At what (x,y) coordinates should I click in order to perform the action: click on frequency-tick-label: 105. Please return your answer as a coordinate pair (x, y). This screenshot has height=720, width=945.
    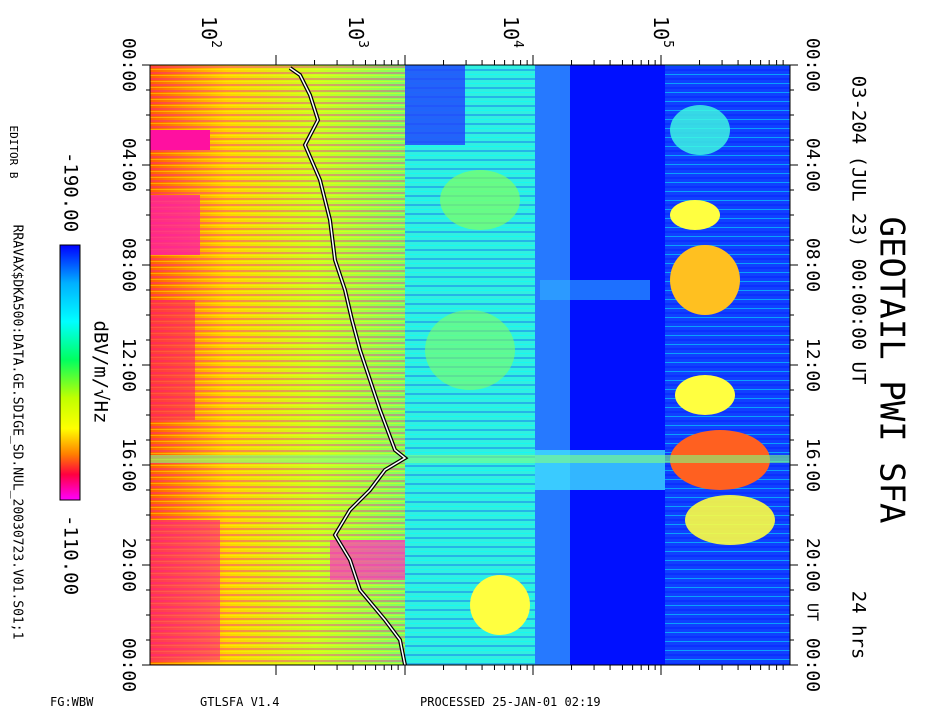
    Looking at the image, I should click on (663, 32).